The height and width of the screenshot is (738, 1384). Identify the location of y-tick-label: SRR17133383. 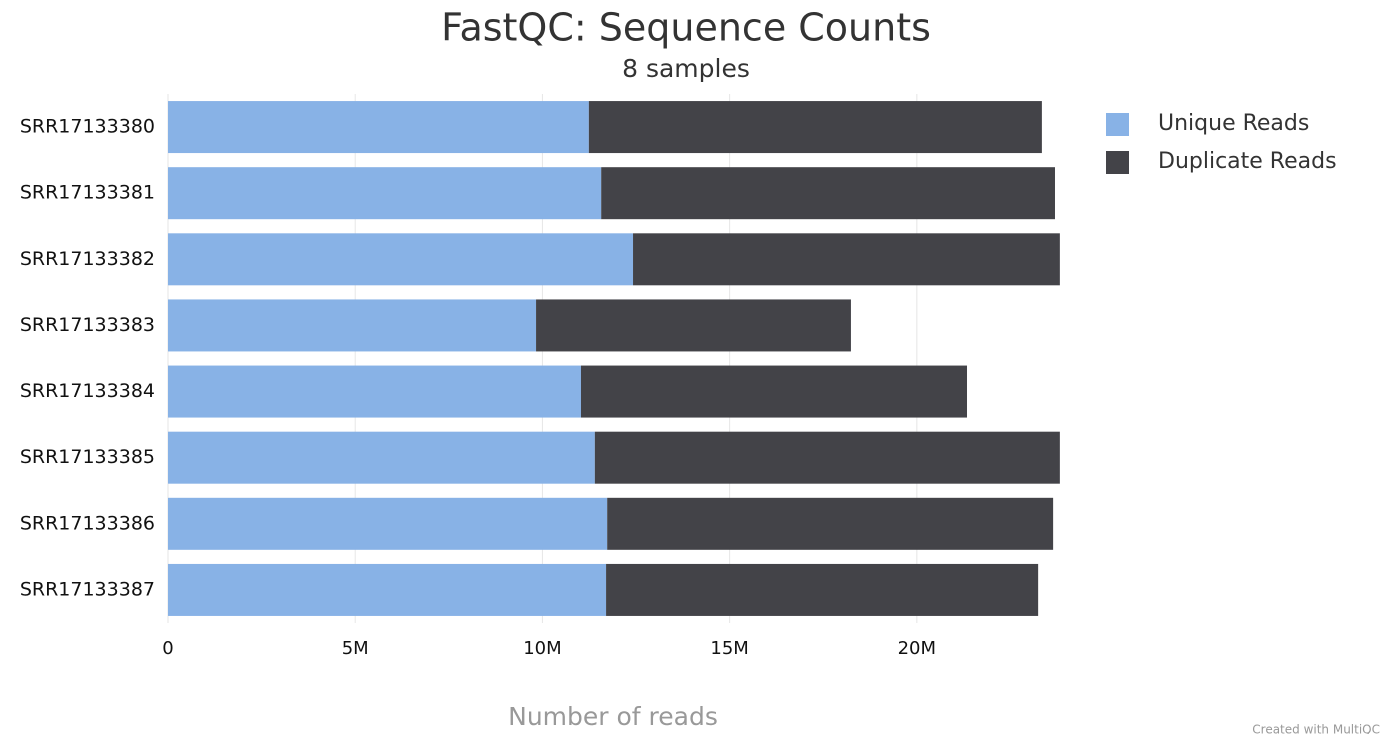
(87, 325).